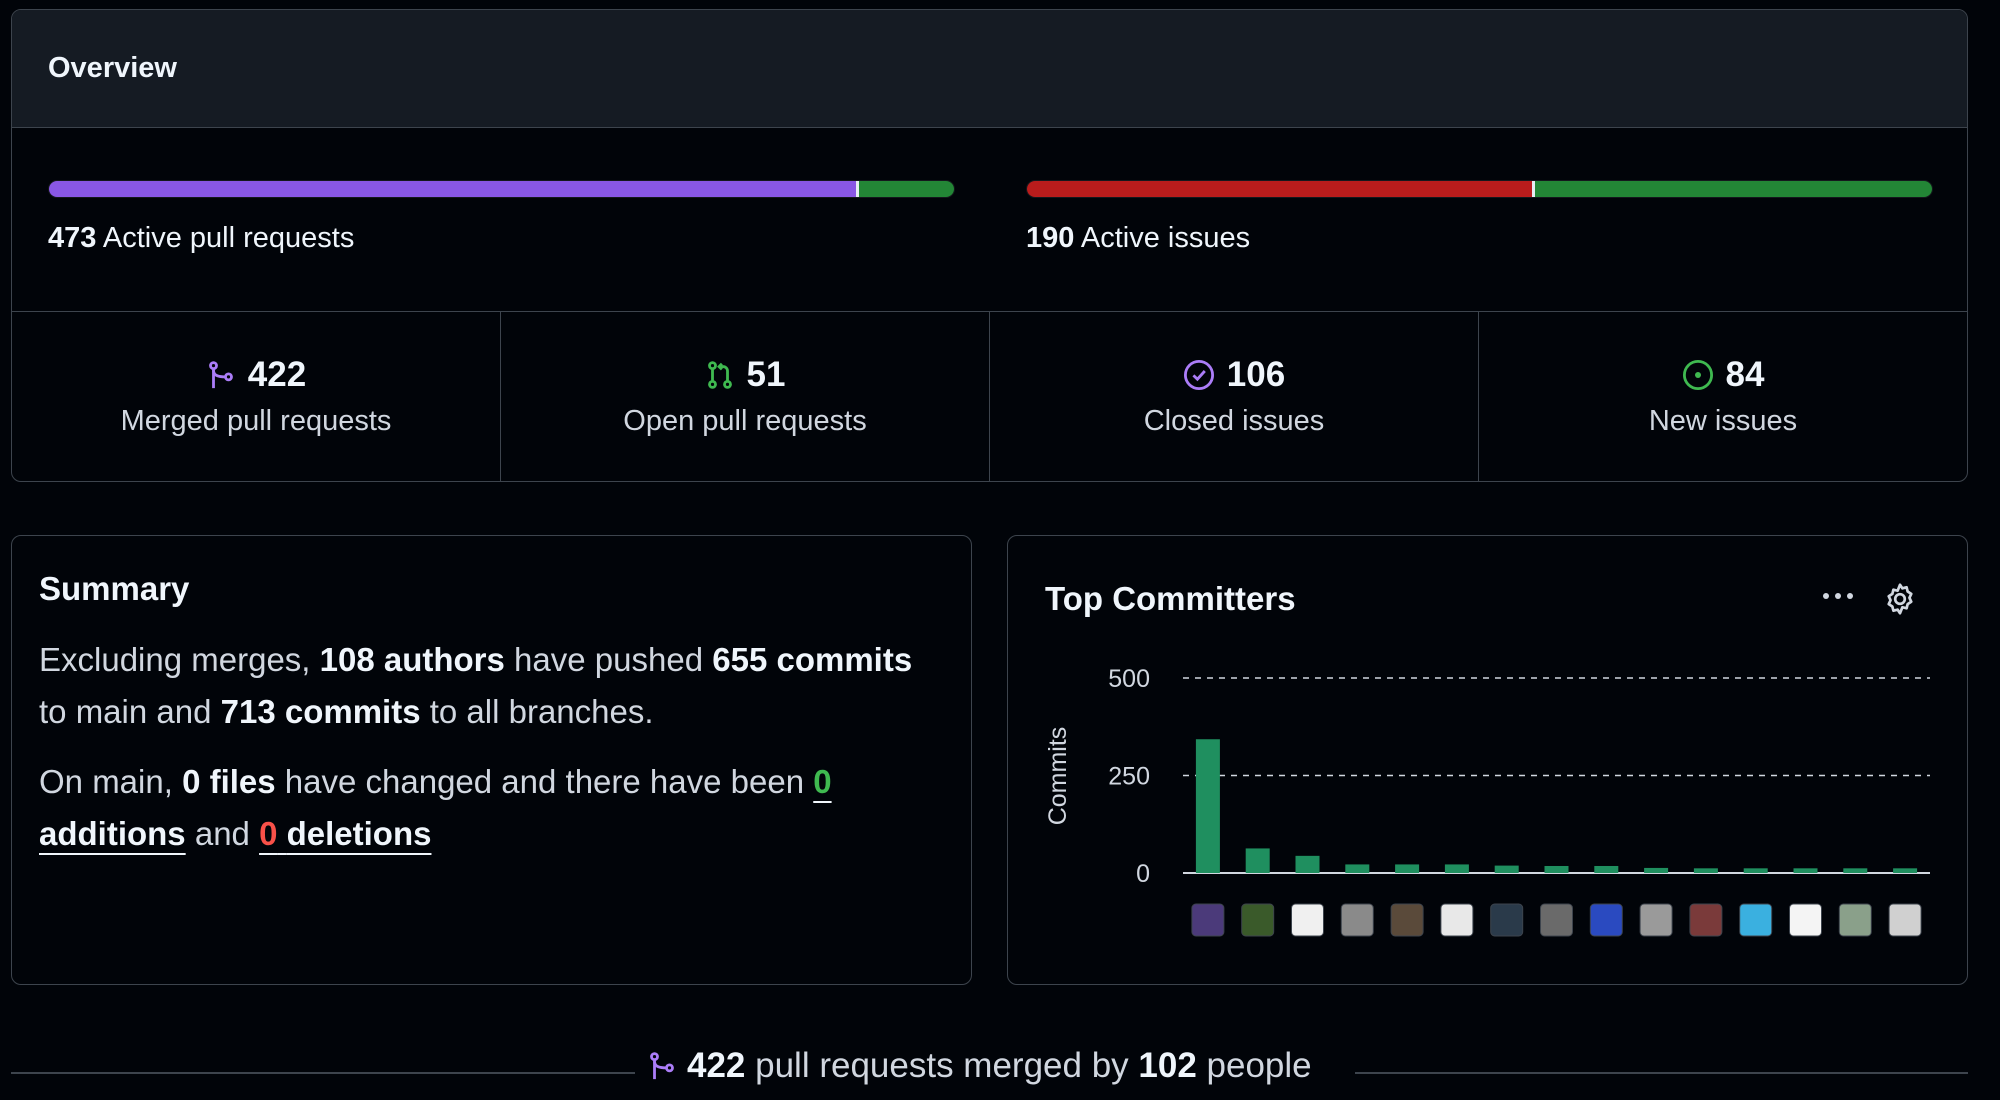 The height and width of the screenshot is (1100, 2000). What do you see at coordinates (1199, 375) in the screenshot?
I see `issue-closed-icon` at bounding box center [1199, 375].